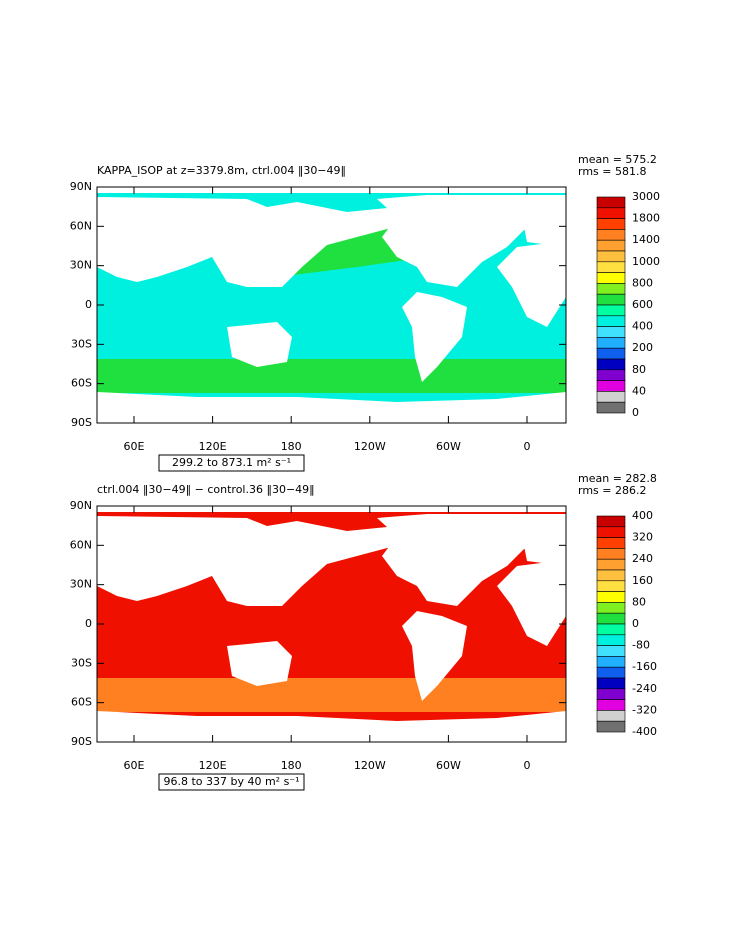  I want to click on colorbar-label: -80, so click(641, 645).